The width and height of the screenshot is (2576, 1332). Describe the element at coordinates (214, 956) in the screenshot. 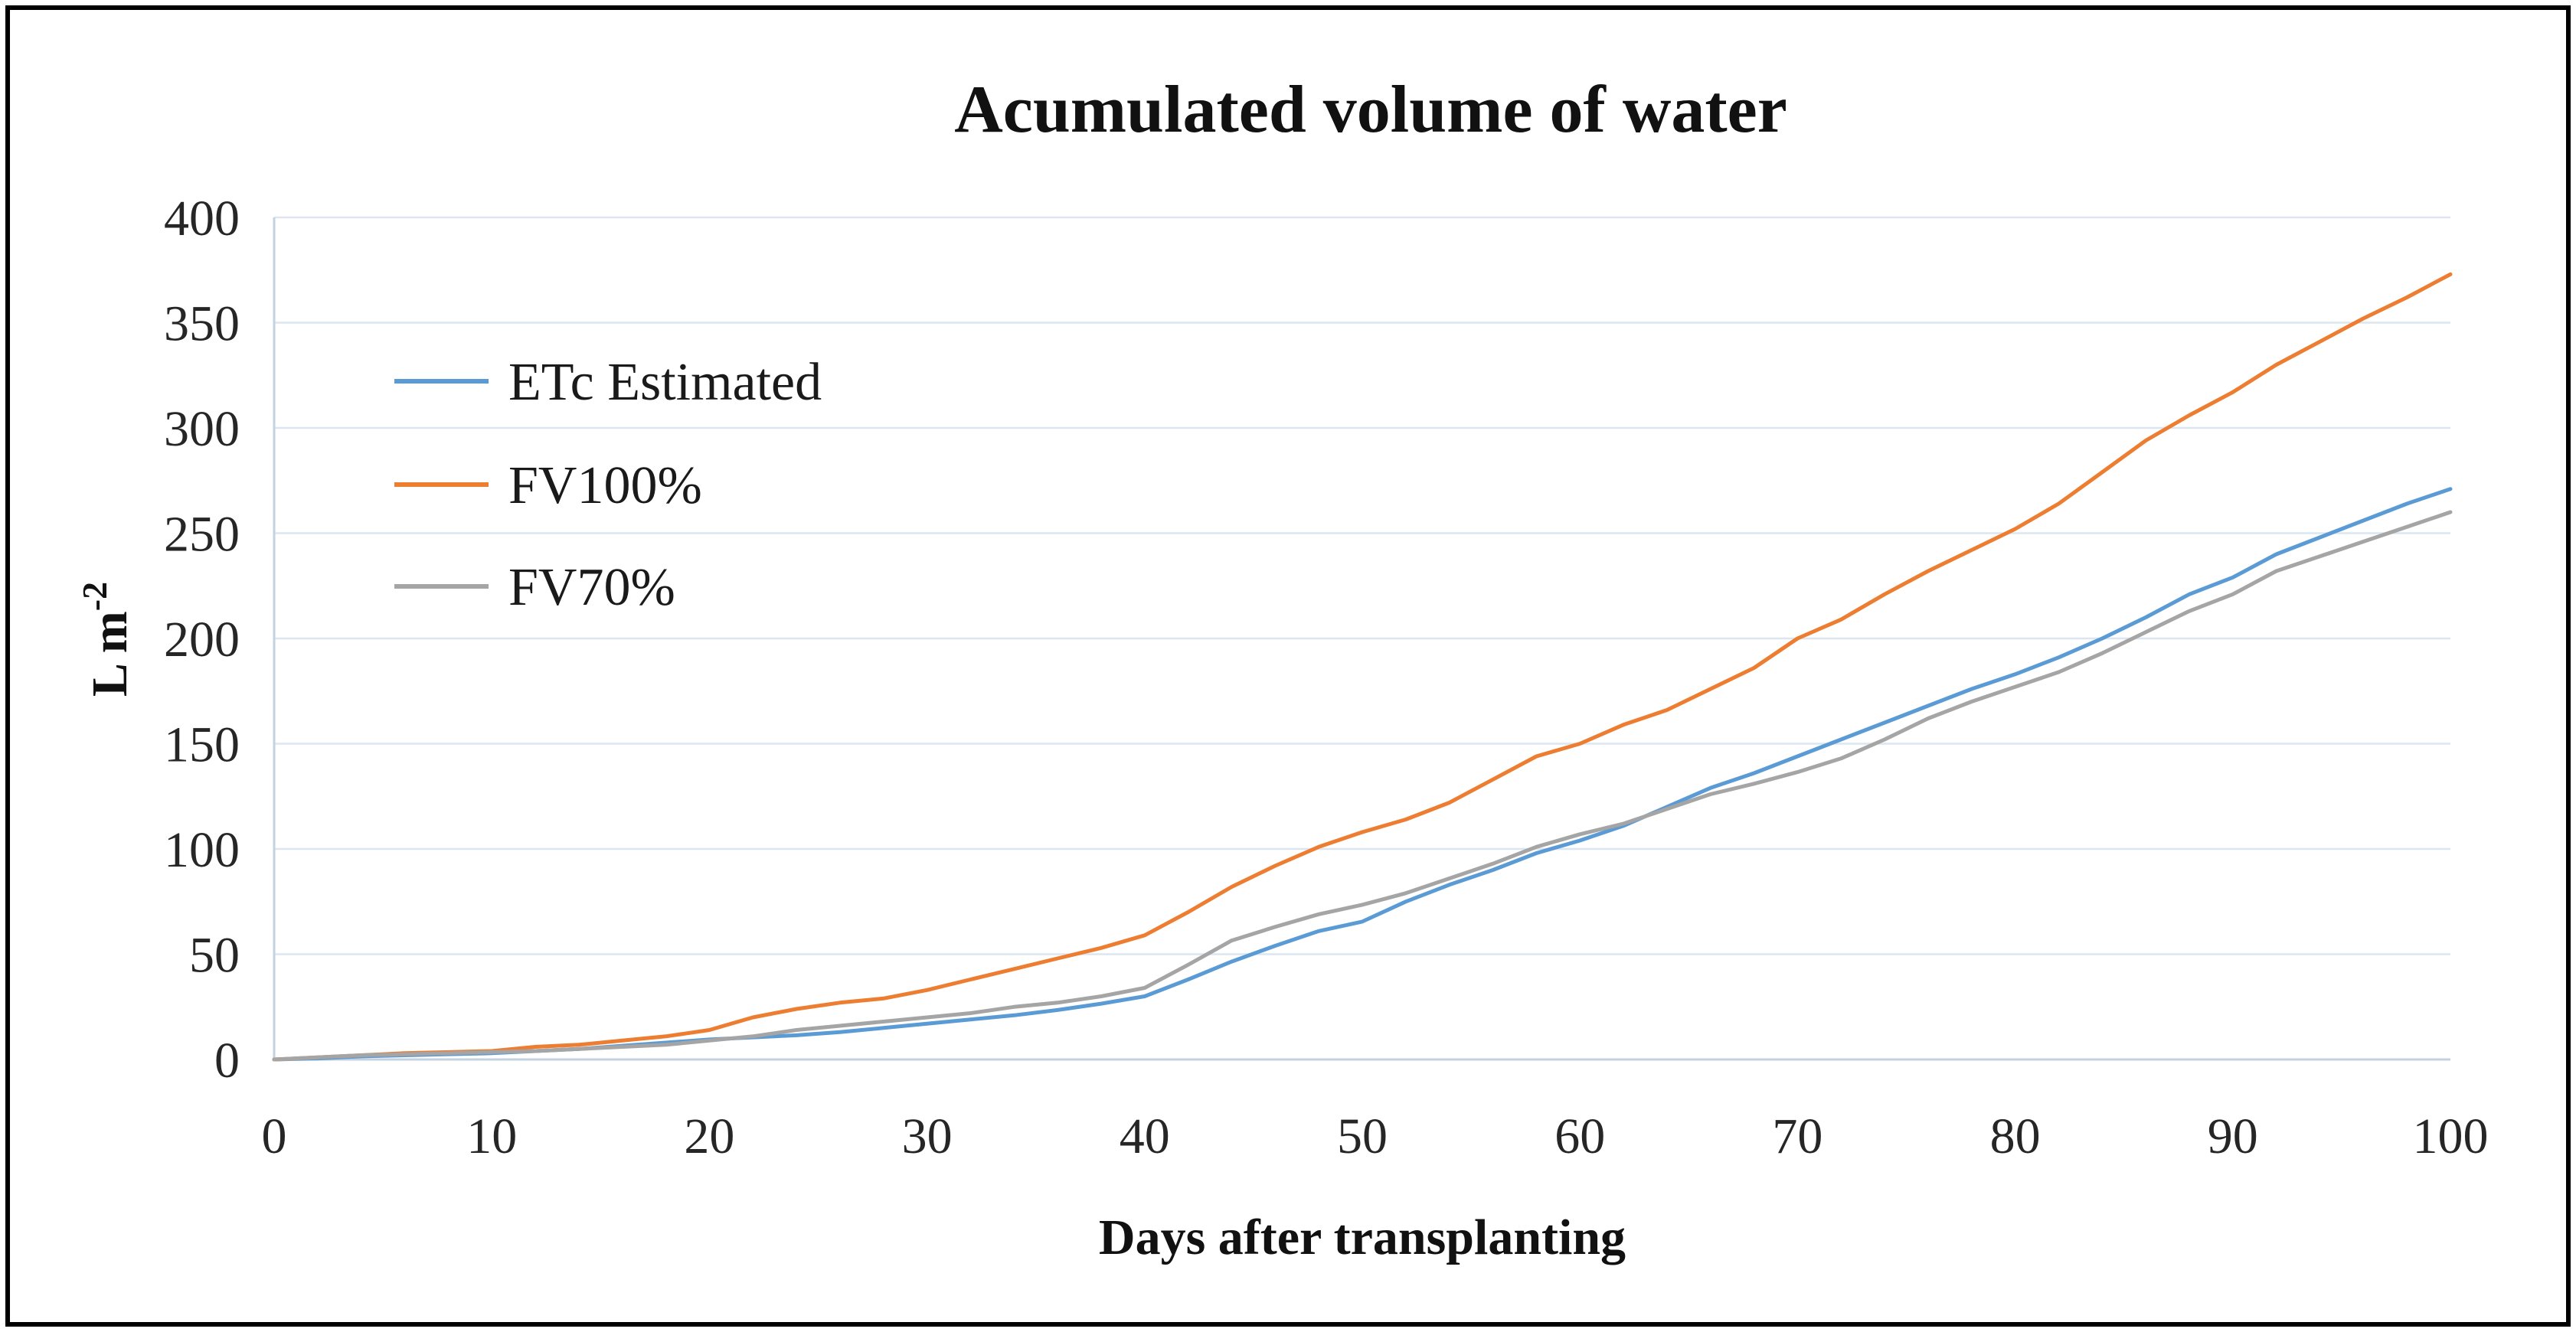

I see `y-tick-label-50: 50` at that location.